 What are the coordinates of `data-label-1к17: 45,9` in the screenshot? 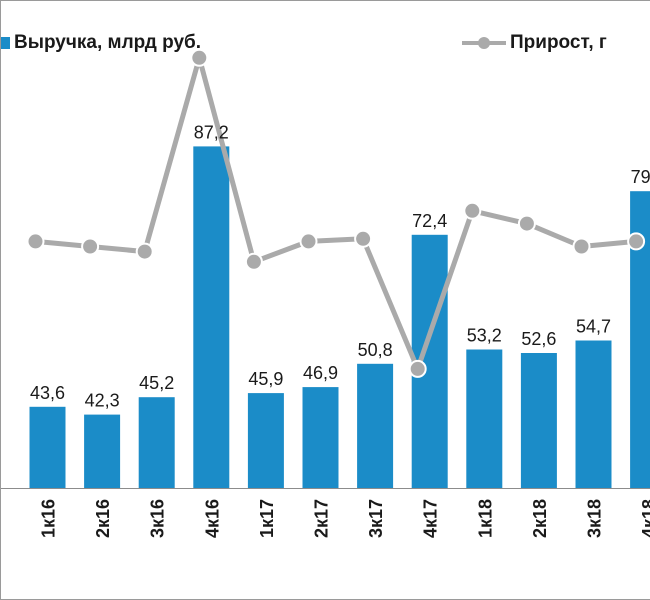 It's located at (265, 379).